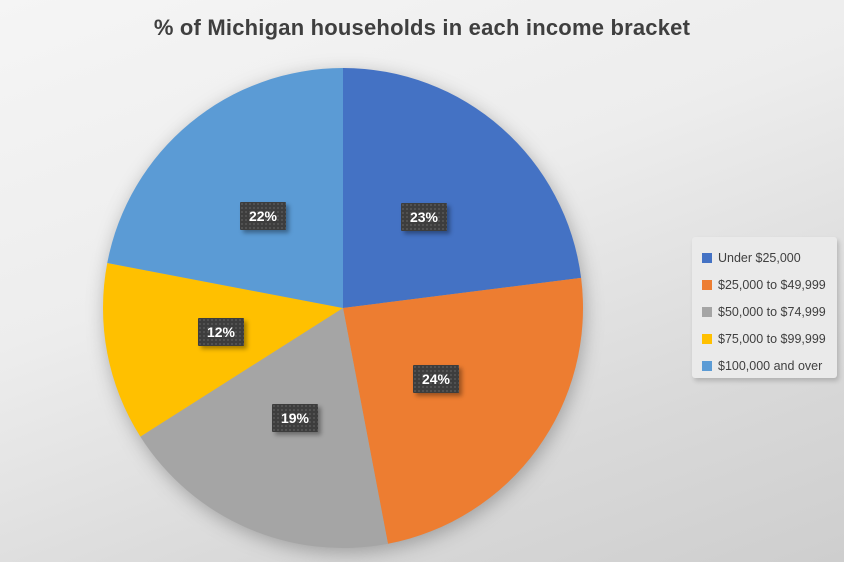  I want to click on legend-item: Under $25,000, so click(764, 257).